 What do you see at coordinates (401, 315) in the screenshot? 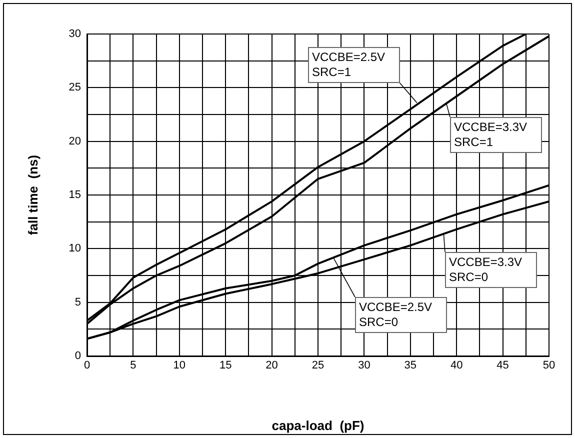
I see `annotation: VCCBE=2.5V SRC=0` at bounding box center [401, 315].